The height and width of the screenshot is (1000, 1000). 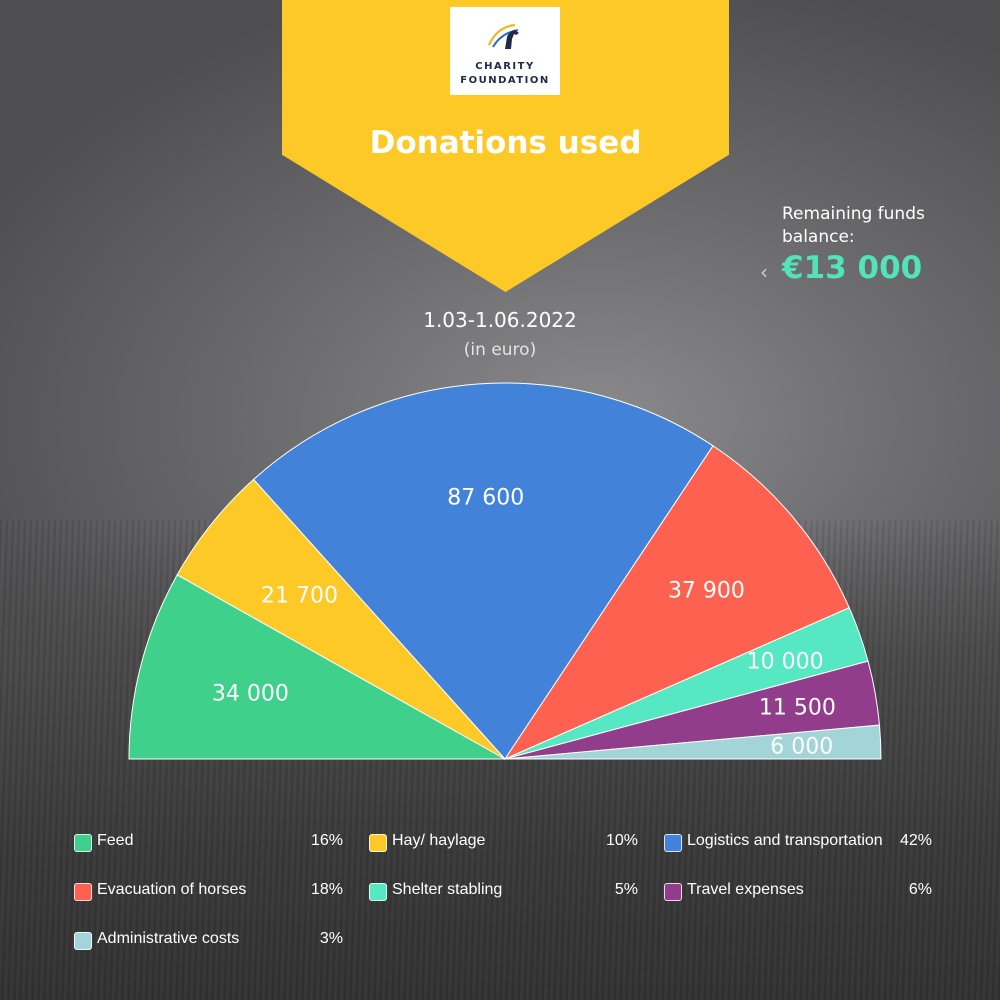 What do you see at coordinates (500, 350) in the screenshot?
I see `unit-label: (in euro)` at bounding box center [500, 350].